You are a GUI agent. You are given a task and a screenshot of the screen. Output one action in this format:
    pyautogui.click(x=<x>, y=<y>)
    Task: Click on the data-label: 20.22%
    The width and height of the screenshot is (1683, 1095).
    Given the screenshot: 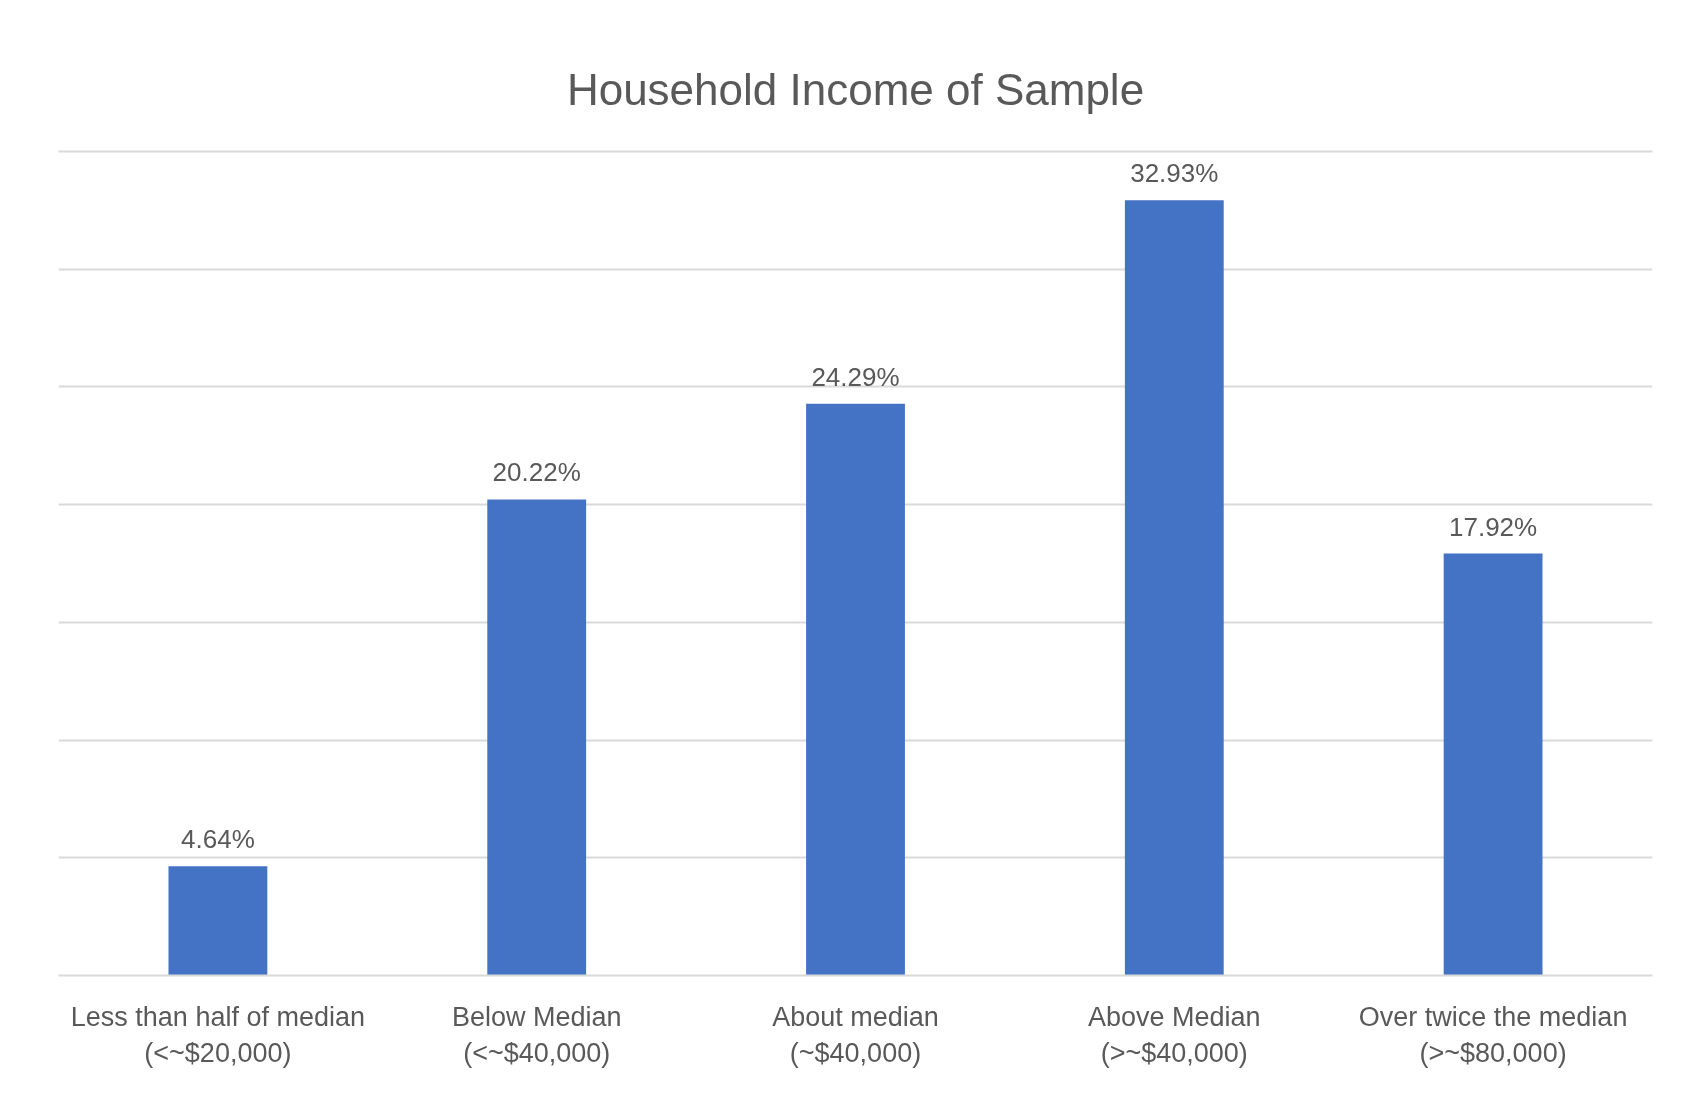 What is the action you would take?
    pyautogui.click(x=536, y=472)
    